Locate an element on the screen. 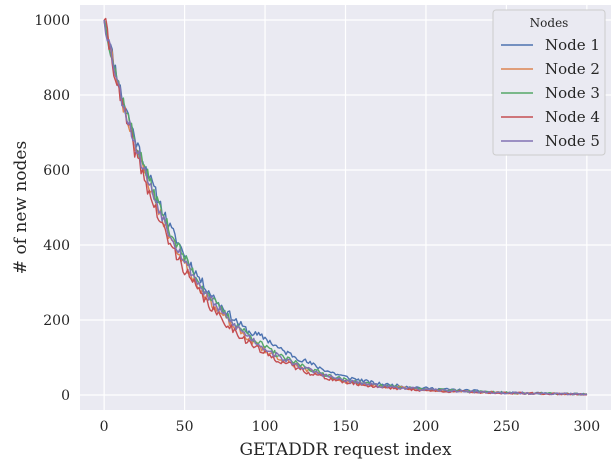 The height and width of the screenshot is (461, 616). x-tick-label: 100 is located at coordinates (265, 427).